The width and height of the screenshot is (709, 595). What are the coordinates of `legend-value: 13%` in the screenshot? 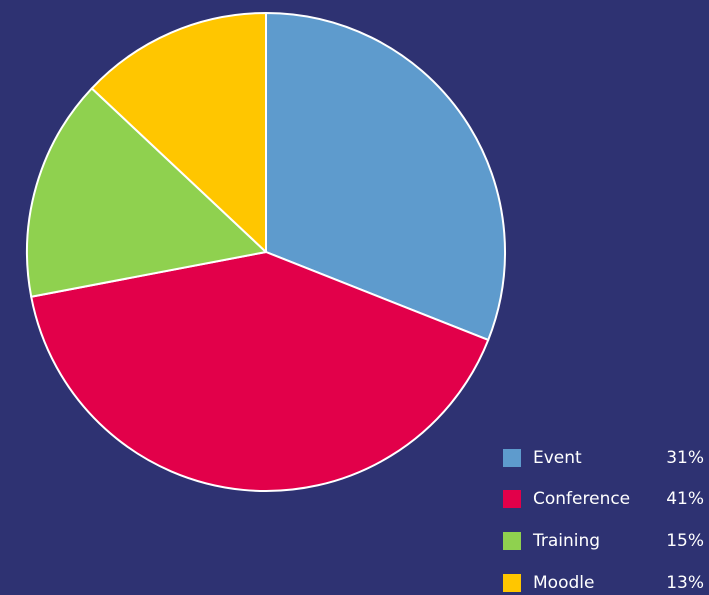 It's located at (685, 583).